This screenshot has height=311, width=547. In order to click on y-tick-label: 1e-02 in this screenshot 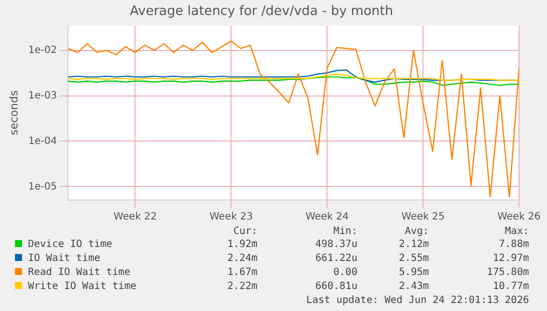, I will do `click(43, 50)`.